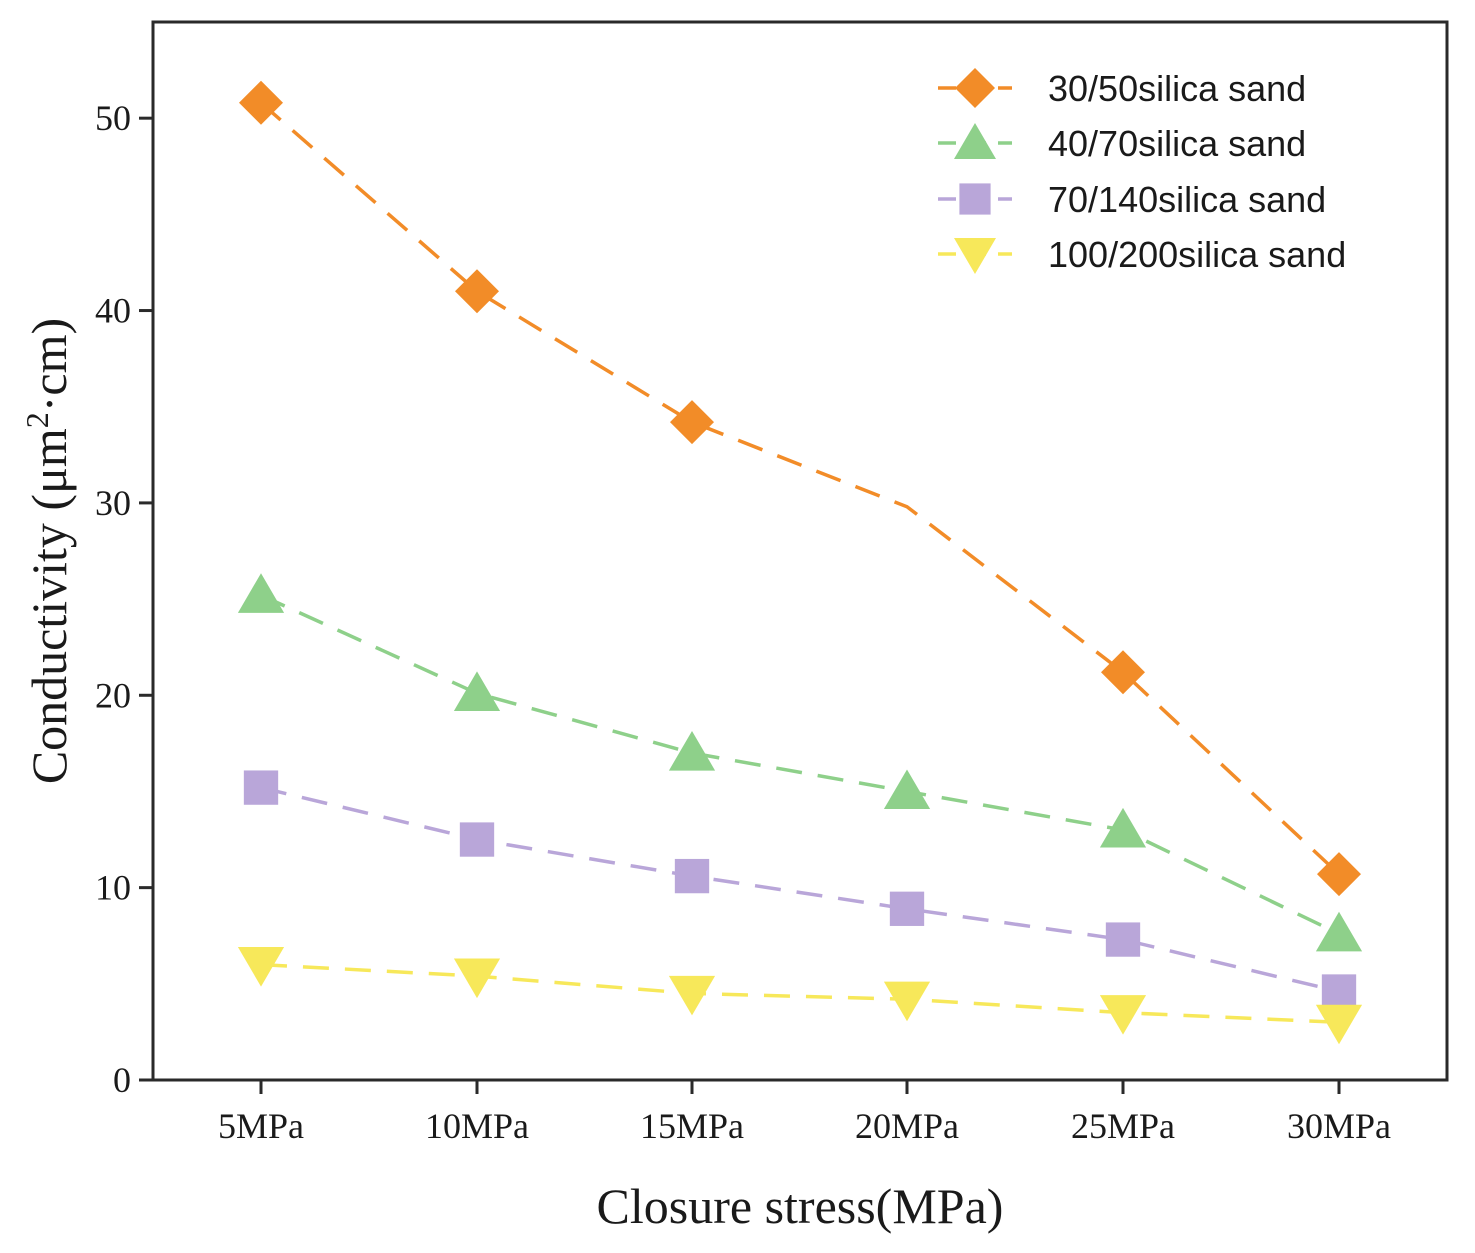 The image size is (1475, 1253). I want to click on x-tick-label: 30MPa, so click(1339, 1126).